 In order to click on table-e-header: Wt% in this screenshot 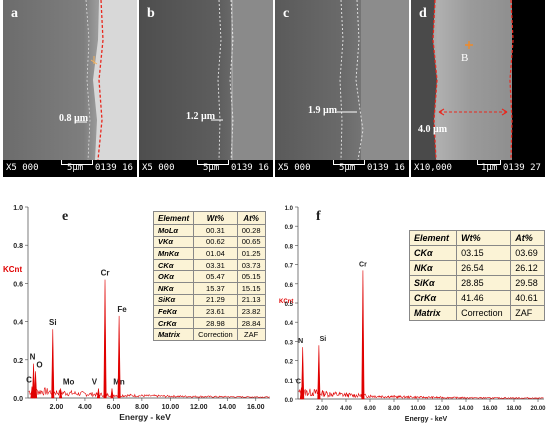, I will do `click(215, 218)`.